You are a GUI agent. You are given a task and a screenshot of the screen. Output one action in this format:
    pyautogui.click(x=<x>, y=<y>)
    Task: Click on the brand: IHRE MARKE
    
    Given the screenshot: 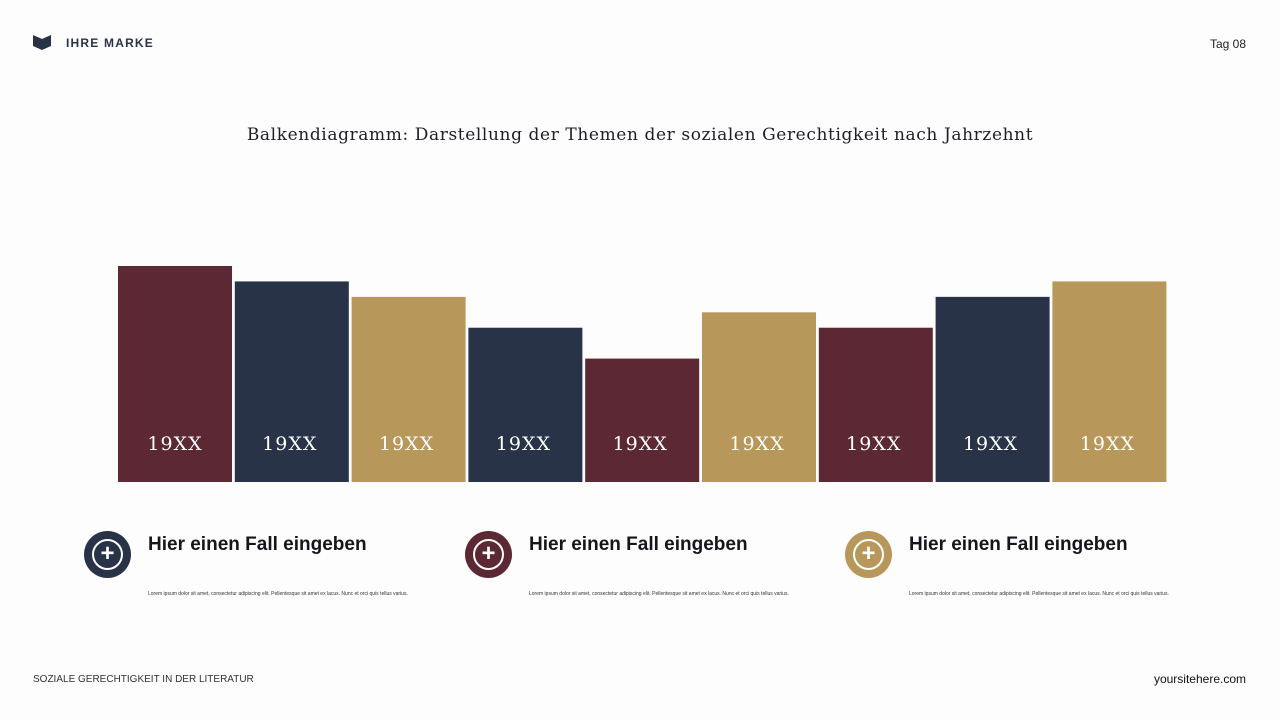 What is the action you would take?
    pyautogui.click(x=93, y=42)
    